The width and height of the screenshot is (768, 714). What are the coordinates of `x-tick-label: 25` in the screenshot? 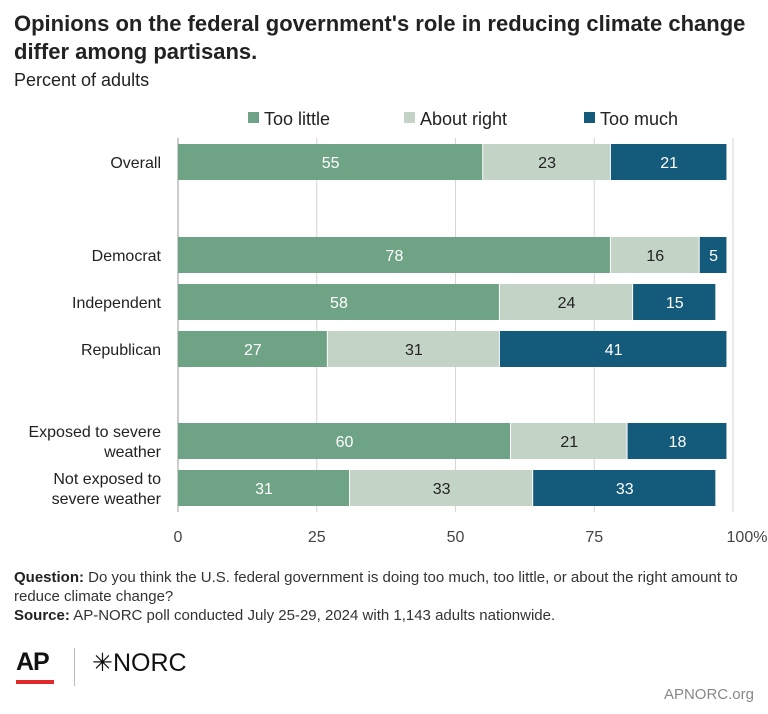 It's located at (317, 537).